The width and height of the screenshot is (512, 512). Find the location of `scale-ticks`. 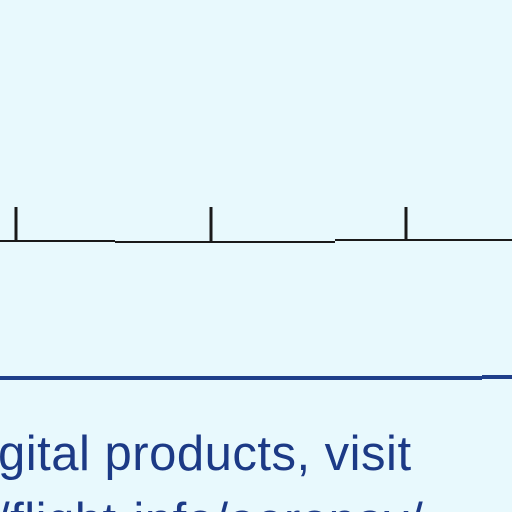

scale-ticks is located at coordinates (211, 224).